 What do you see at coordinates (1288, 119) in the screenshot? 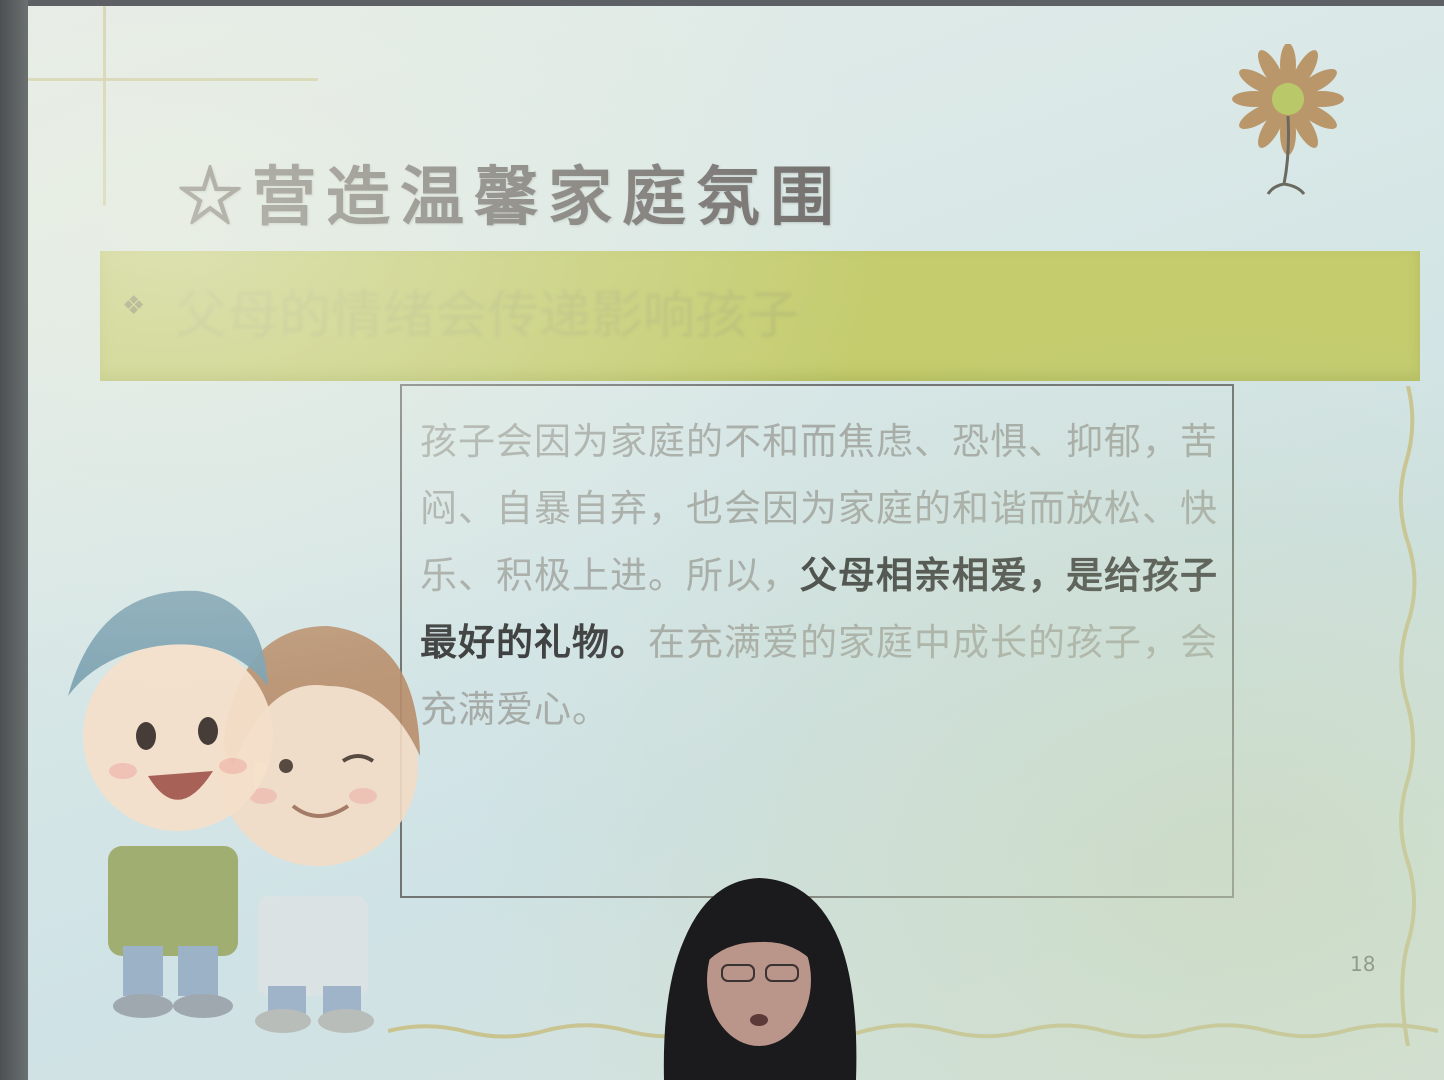
I see `flower-icon` at bounding box center [1288, 119].